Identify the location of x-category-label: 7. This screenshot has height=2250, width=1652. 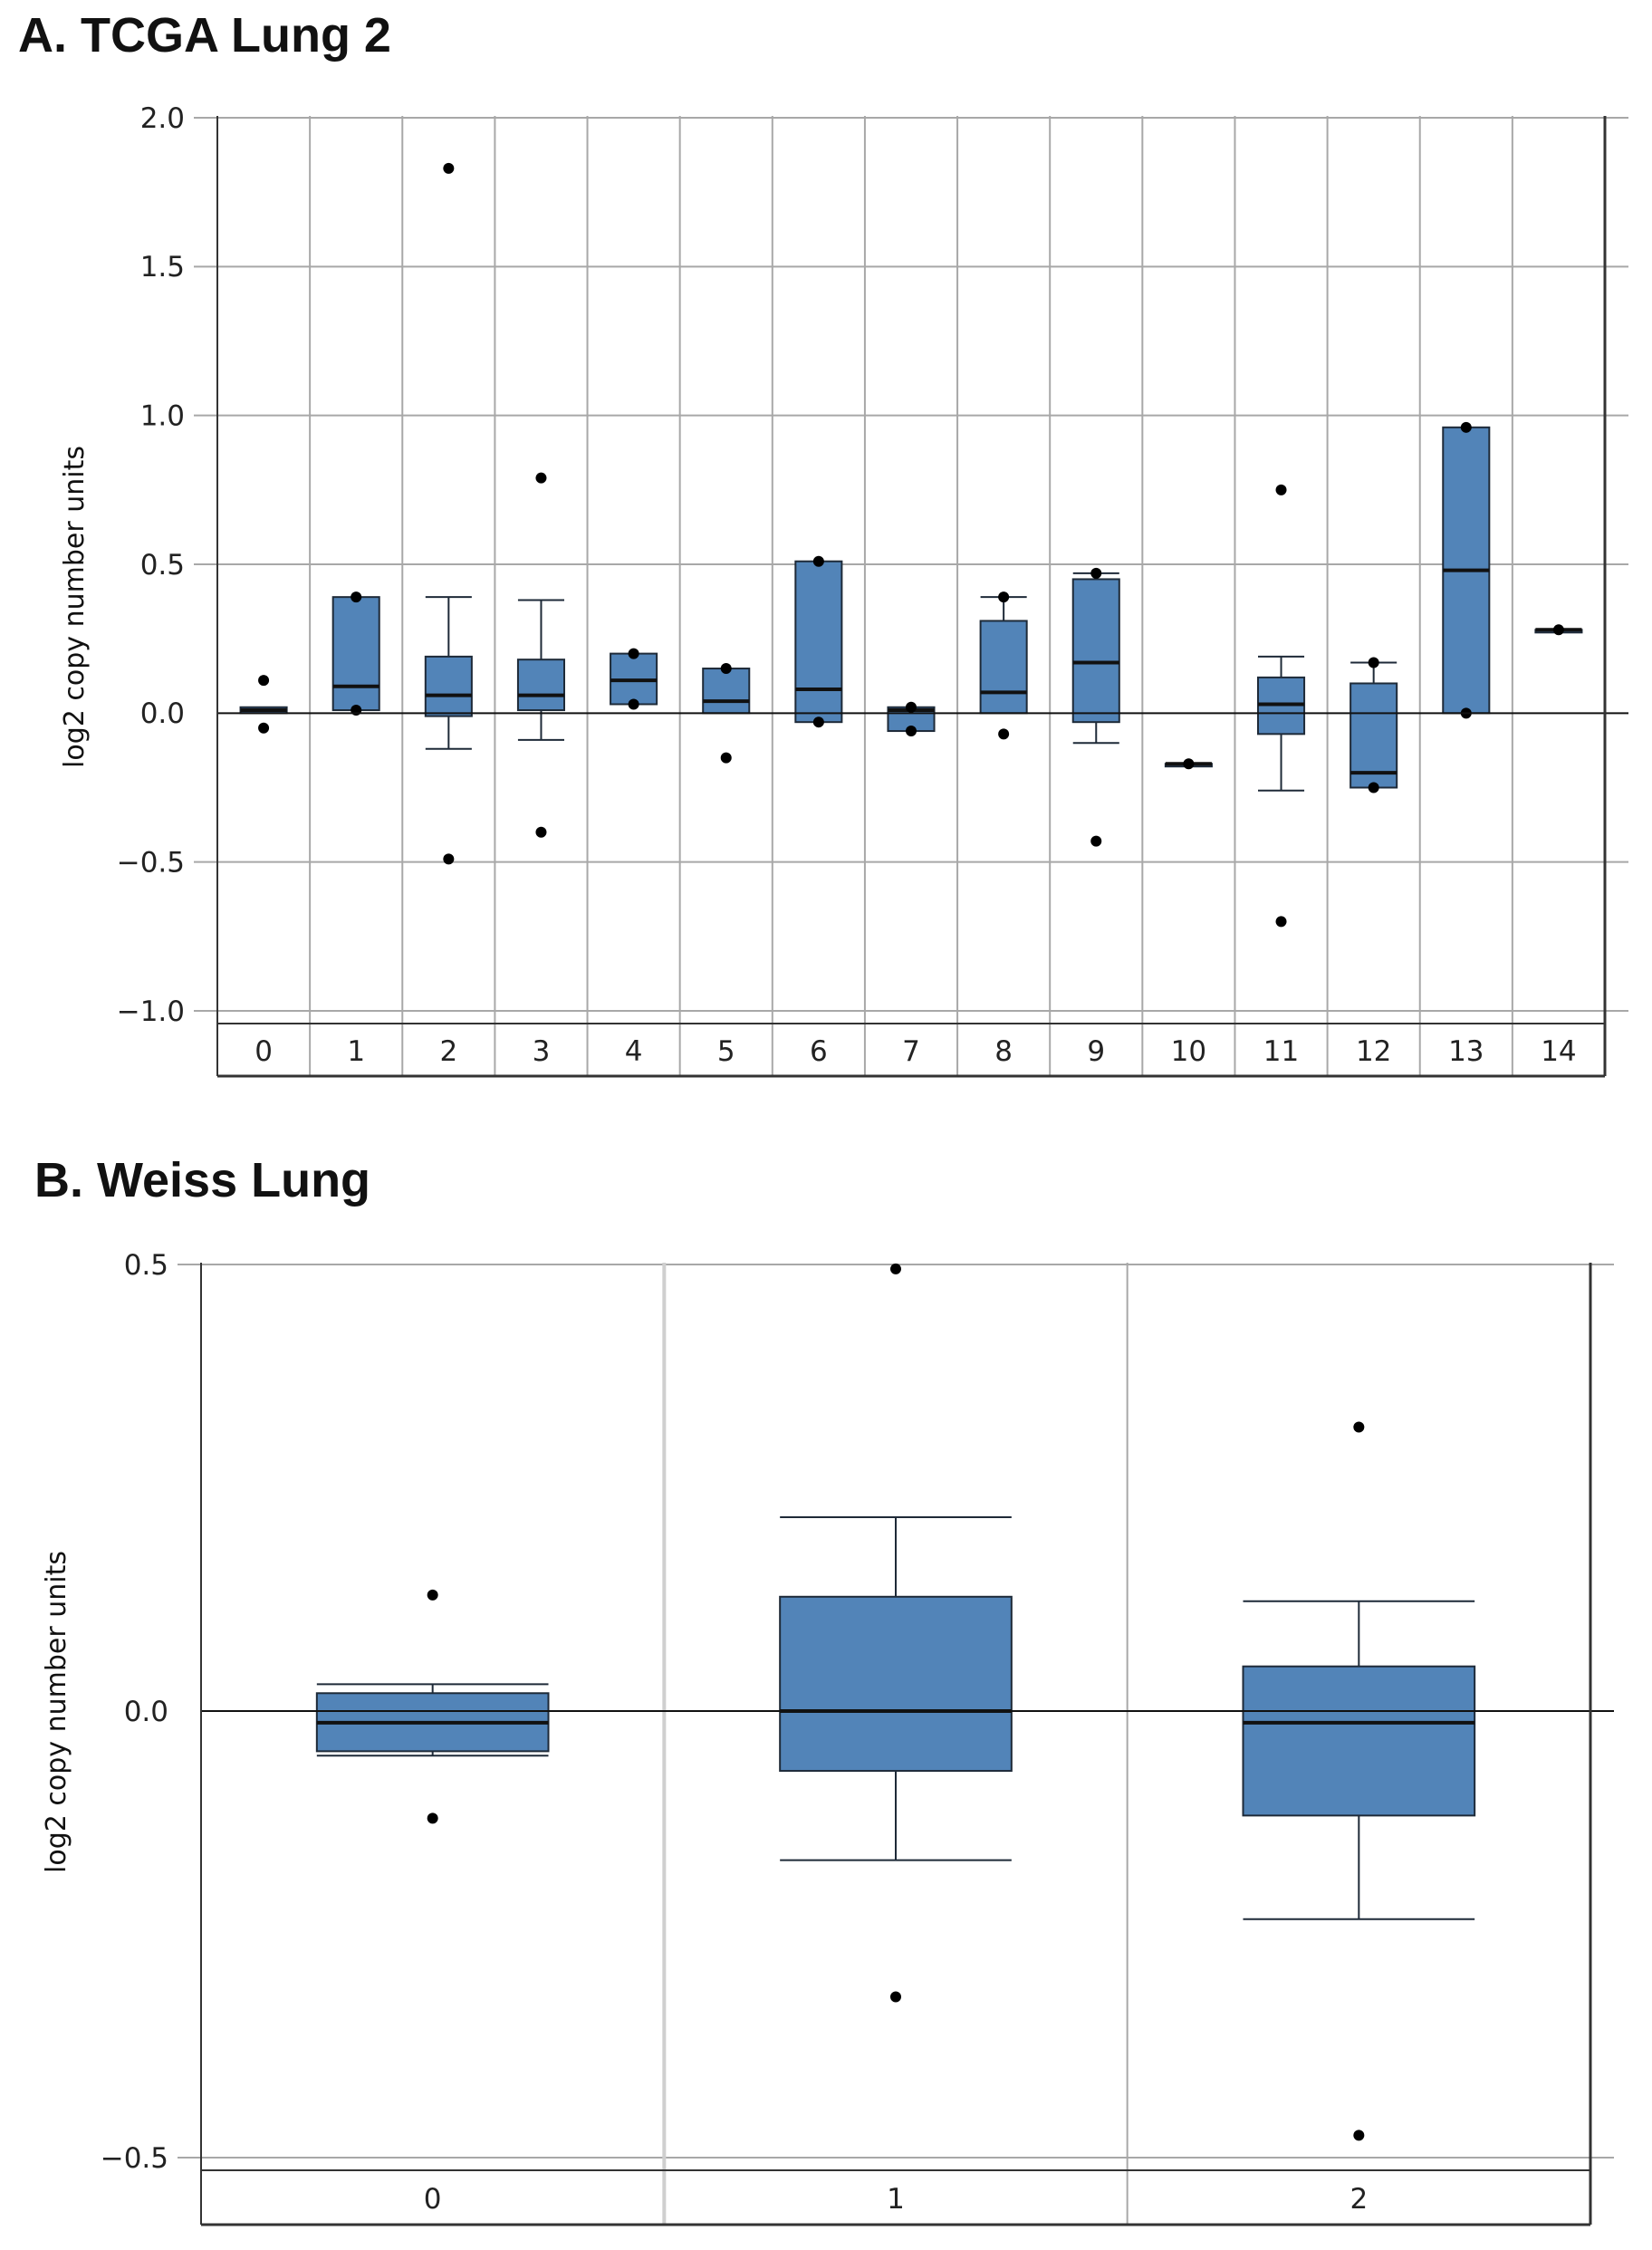
(911, 1051).